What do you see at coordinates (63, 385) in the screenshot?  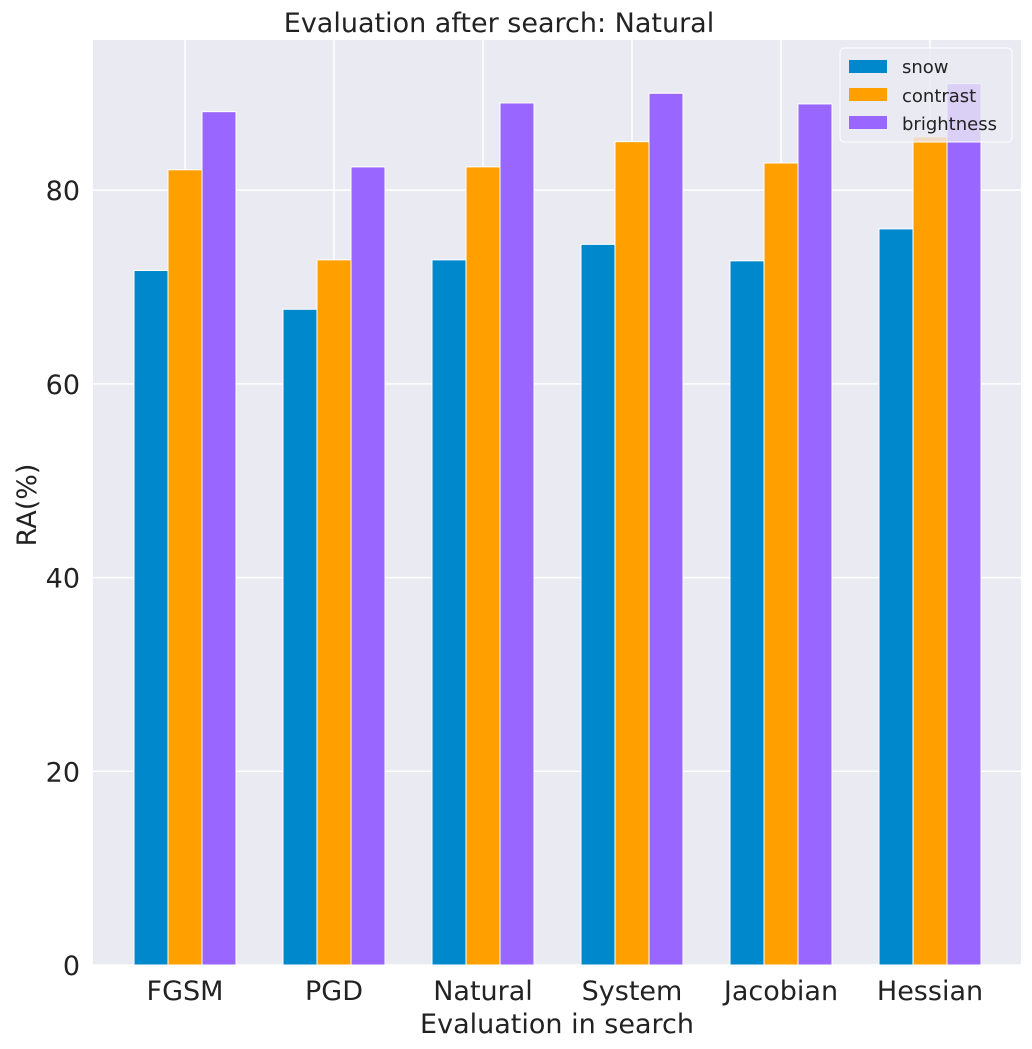 I see `y-tick-label-60: 60` at bounding box center [63, 385].